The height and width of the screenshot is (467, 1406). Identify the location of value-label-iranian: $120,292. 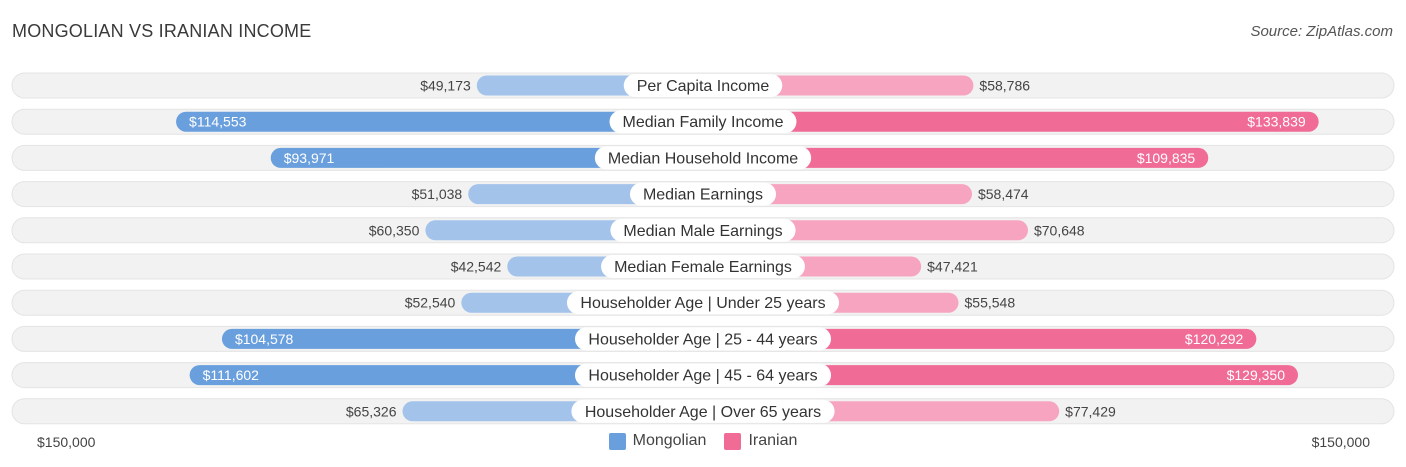
(1214, 339).